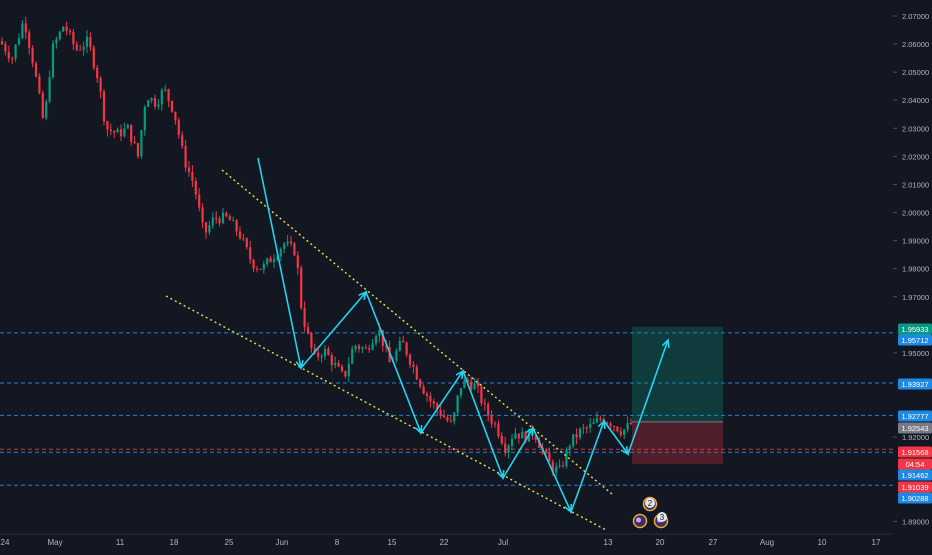 This screenshot has width=932, height=555. Describe the element at coordinates (503, 542) in the screenshot. I see `x-tick-label-9: Jul` at that location.